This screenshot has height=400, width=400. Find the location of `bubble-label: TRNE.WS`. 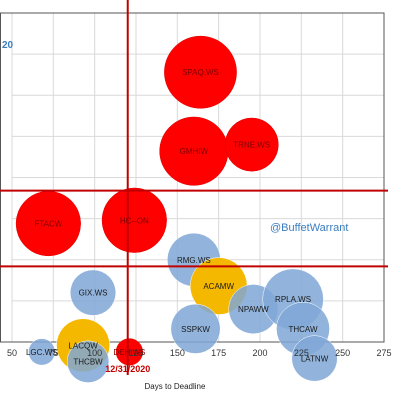

bubble-label: TRNE.WS is located at coordinates (251, 145).